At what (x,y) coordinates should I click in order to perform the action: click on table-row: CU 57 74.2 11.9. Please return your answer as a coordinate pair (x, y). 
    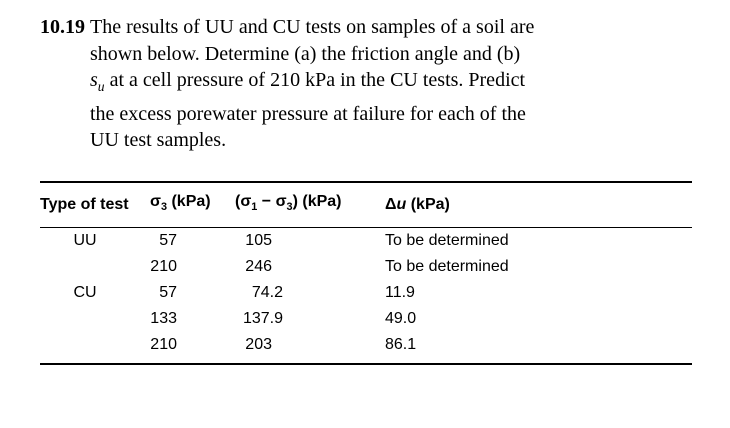
    Looking at the image, I should click on (366, 293).